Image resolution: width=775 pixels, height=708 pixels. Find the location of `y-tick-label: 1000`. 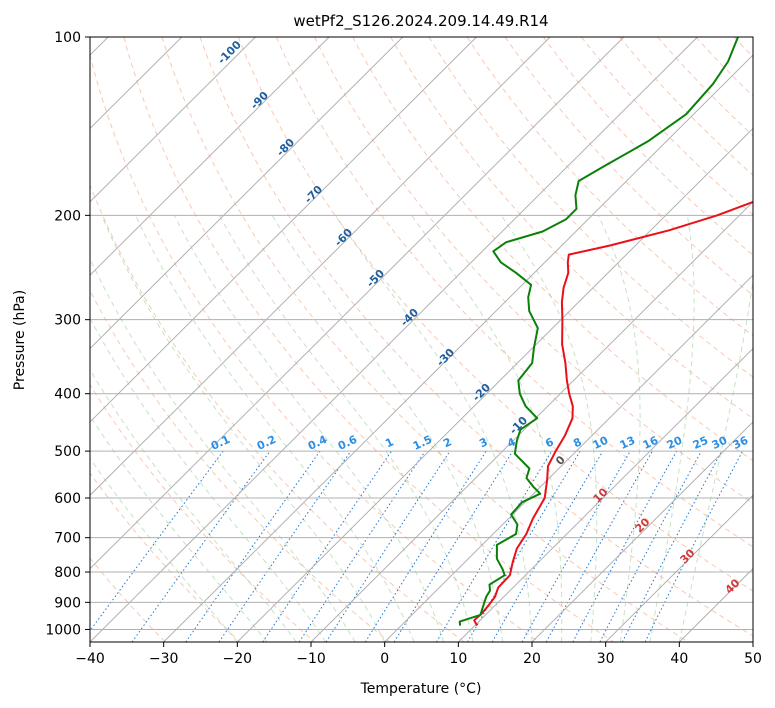

y-tick-label: 1000 is located at coordinates (63, 630).